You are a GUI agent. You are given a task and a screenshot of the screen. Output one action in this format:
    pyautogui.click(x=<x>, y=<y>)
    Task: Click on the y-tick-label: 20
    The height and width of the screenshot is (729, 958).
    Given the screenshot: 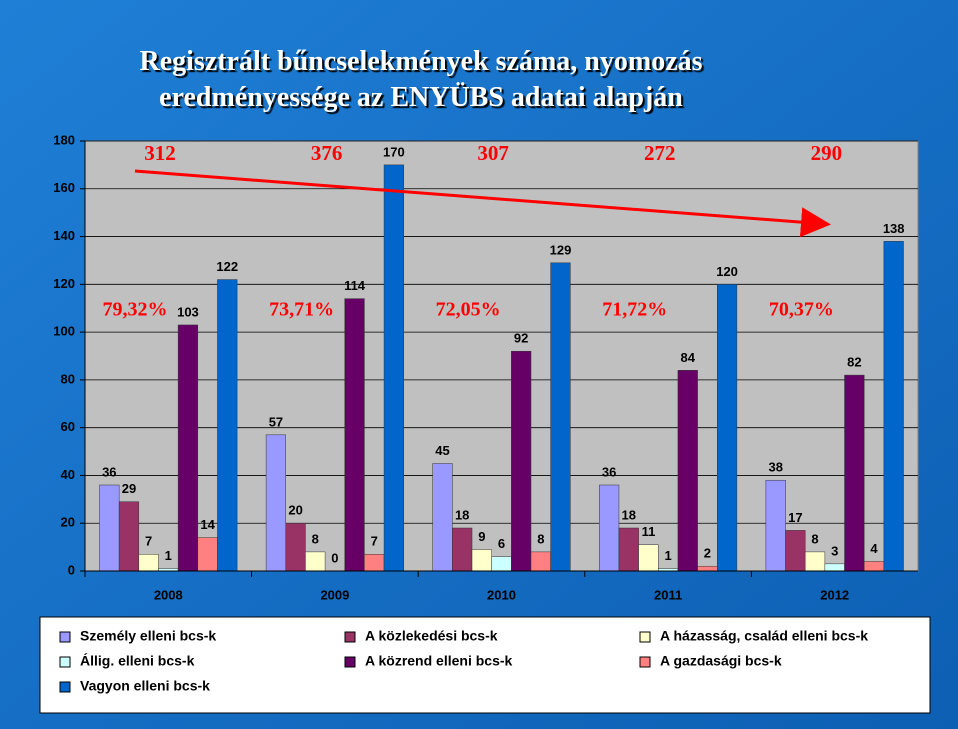 What is the action you would take?
    pyautogui.click(x=68, y=522)
    